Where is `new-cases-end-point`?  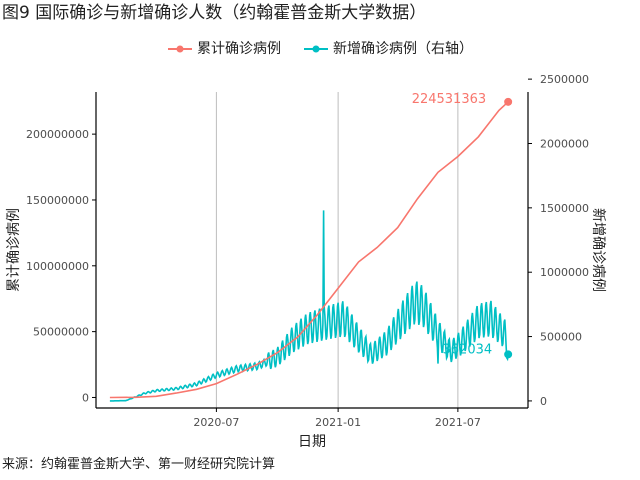 new-cases-end-point is located at coordinates (508, 354).